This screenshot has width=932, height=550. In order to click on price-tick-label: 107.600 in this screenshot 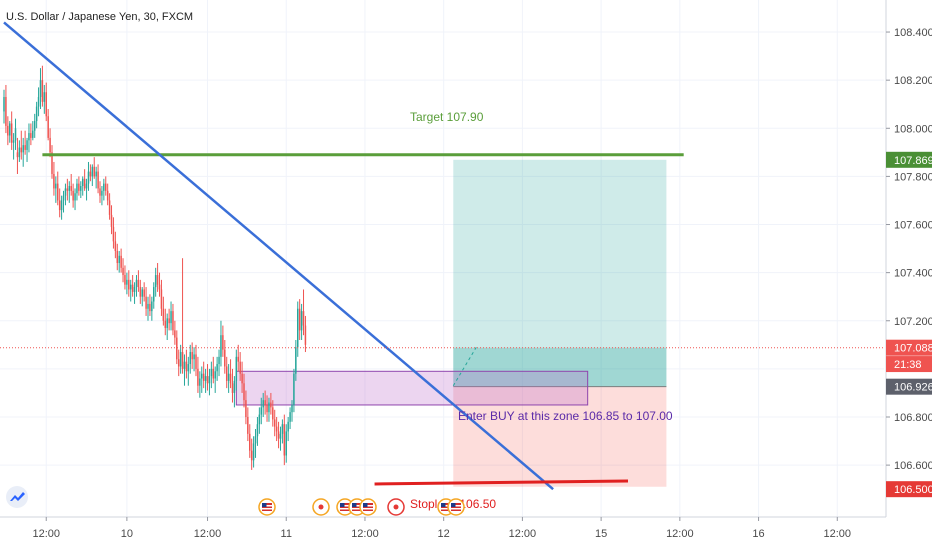, I will do `click(913, 226)`.